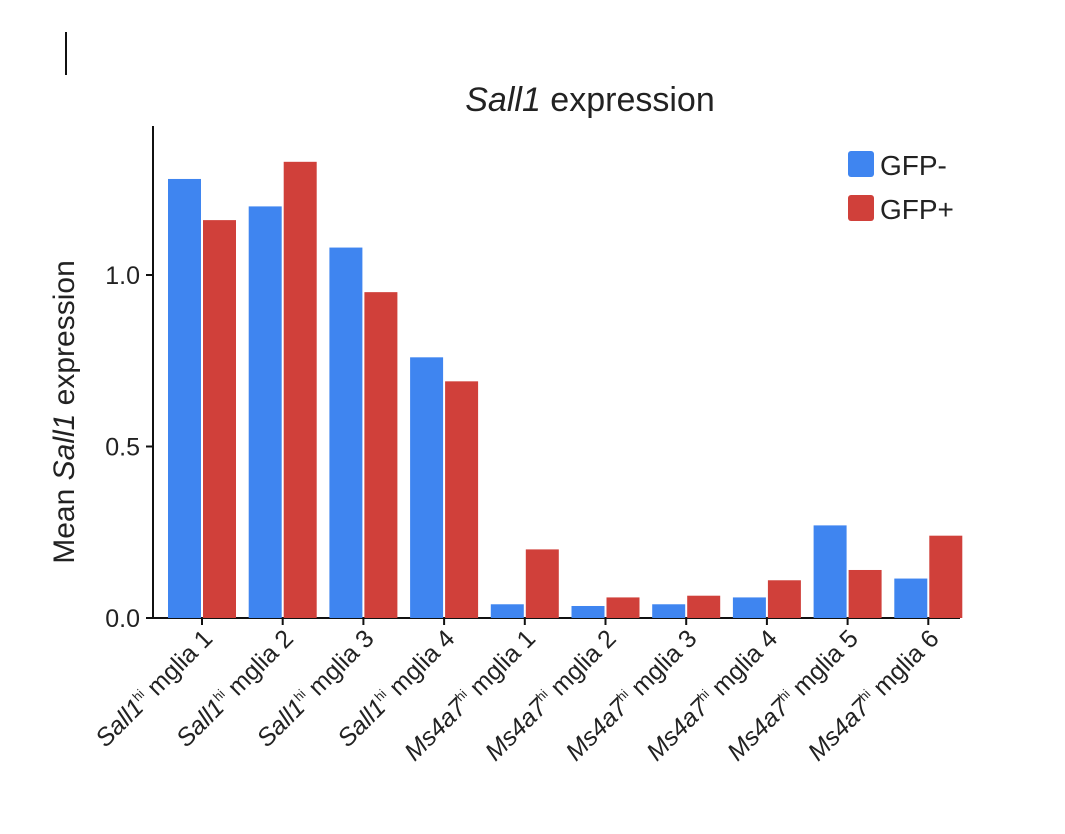 The image size is (1065, 834). What do you see at coordinates (628, 100) in the screenshot?
I see `chart-title-rest: expression` at bounding box center [628, 100].